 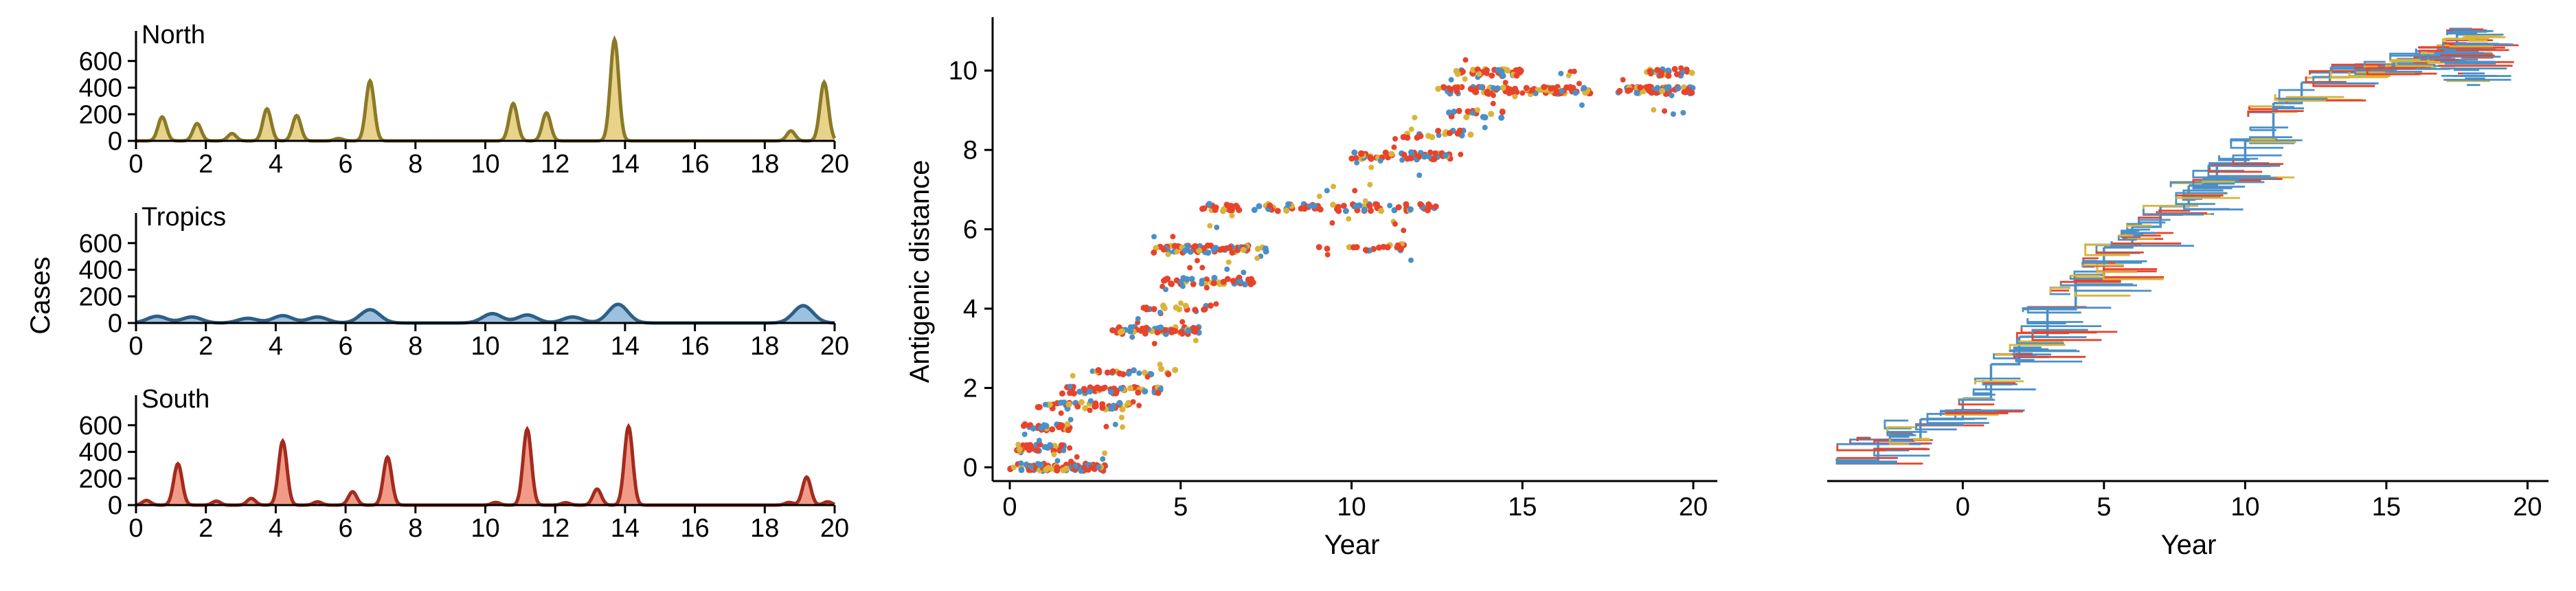 I want to click on south-y-tick-label: 600, so click(x=100, y=427).